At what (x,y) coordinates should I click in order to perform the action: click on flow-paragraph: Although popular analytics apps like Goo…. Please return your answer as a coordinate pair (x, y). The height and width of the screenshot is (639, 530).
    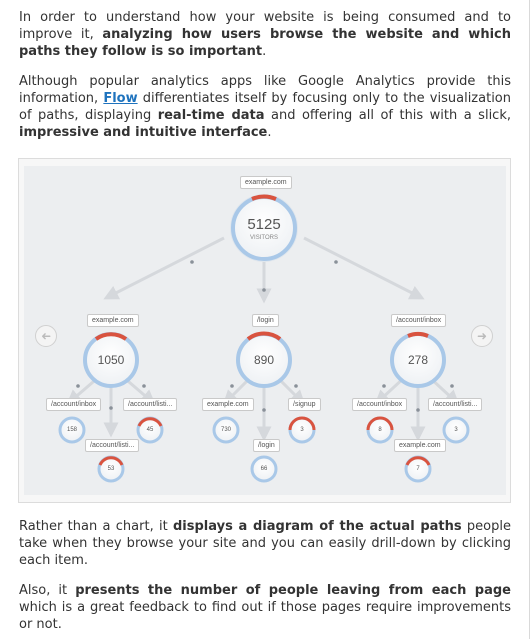
    Looking at the image, I should click on (265, 107).